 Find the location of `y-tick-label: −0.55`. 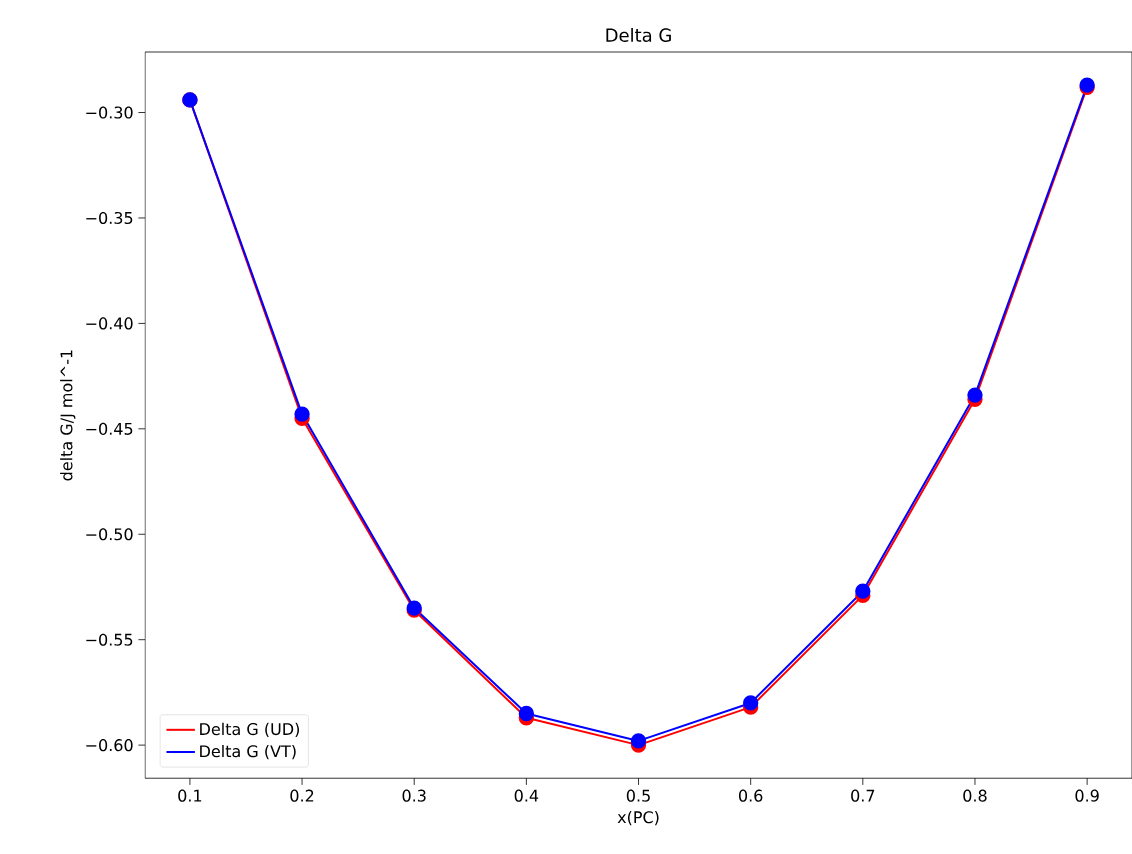

y-tick-label: −0.55 is located at coordinates (109, 639).